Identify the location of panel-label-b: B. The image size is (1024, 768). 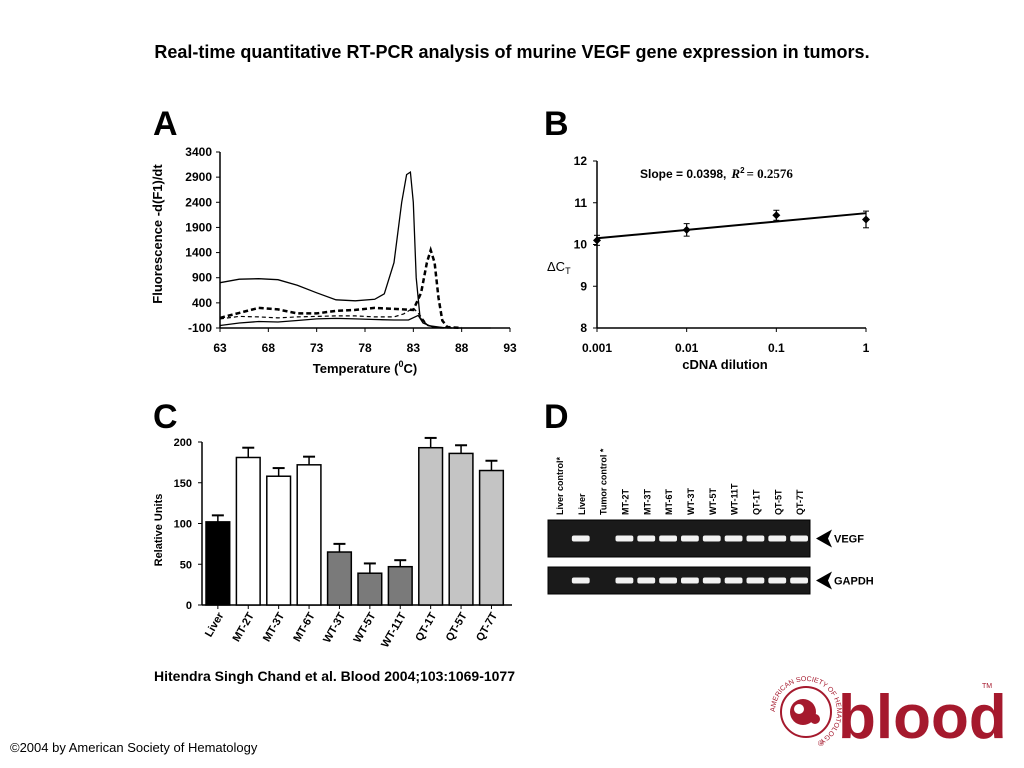
(556, 124).